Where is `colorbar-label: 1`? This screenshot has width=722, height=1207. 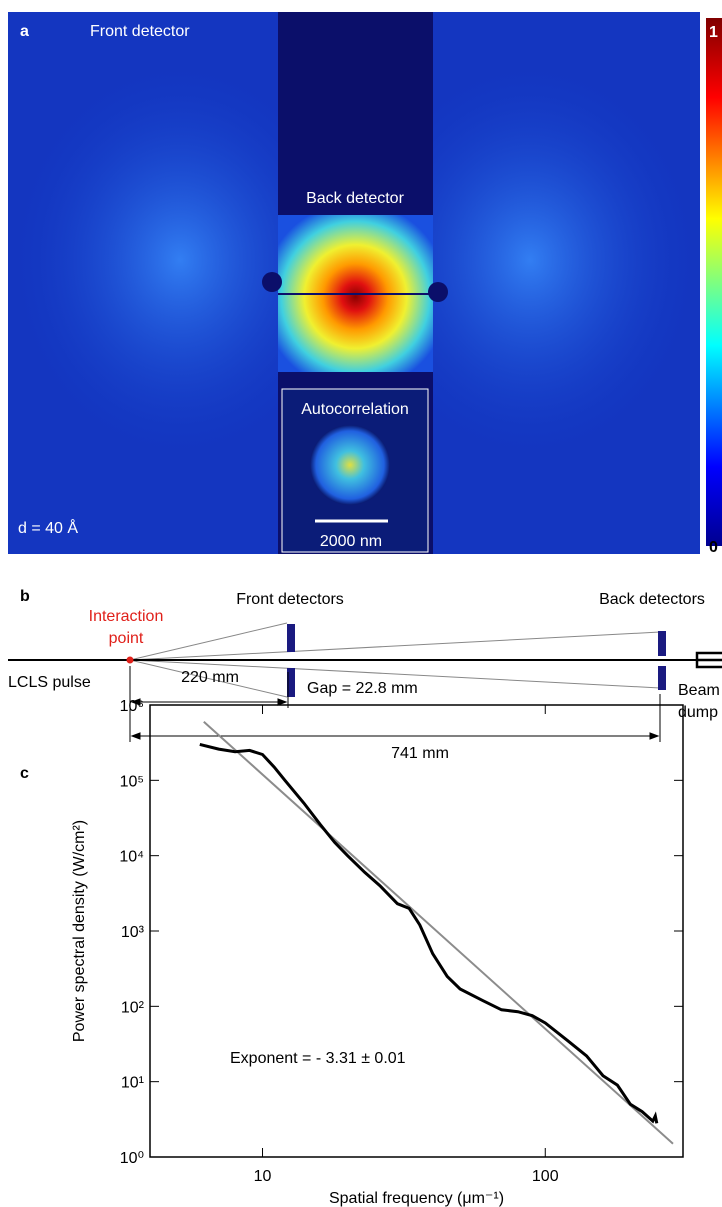
colorbar-label: 1 is located at coordinates (713, 32).